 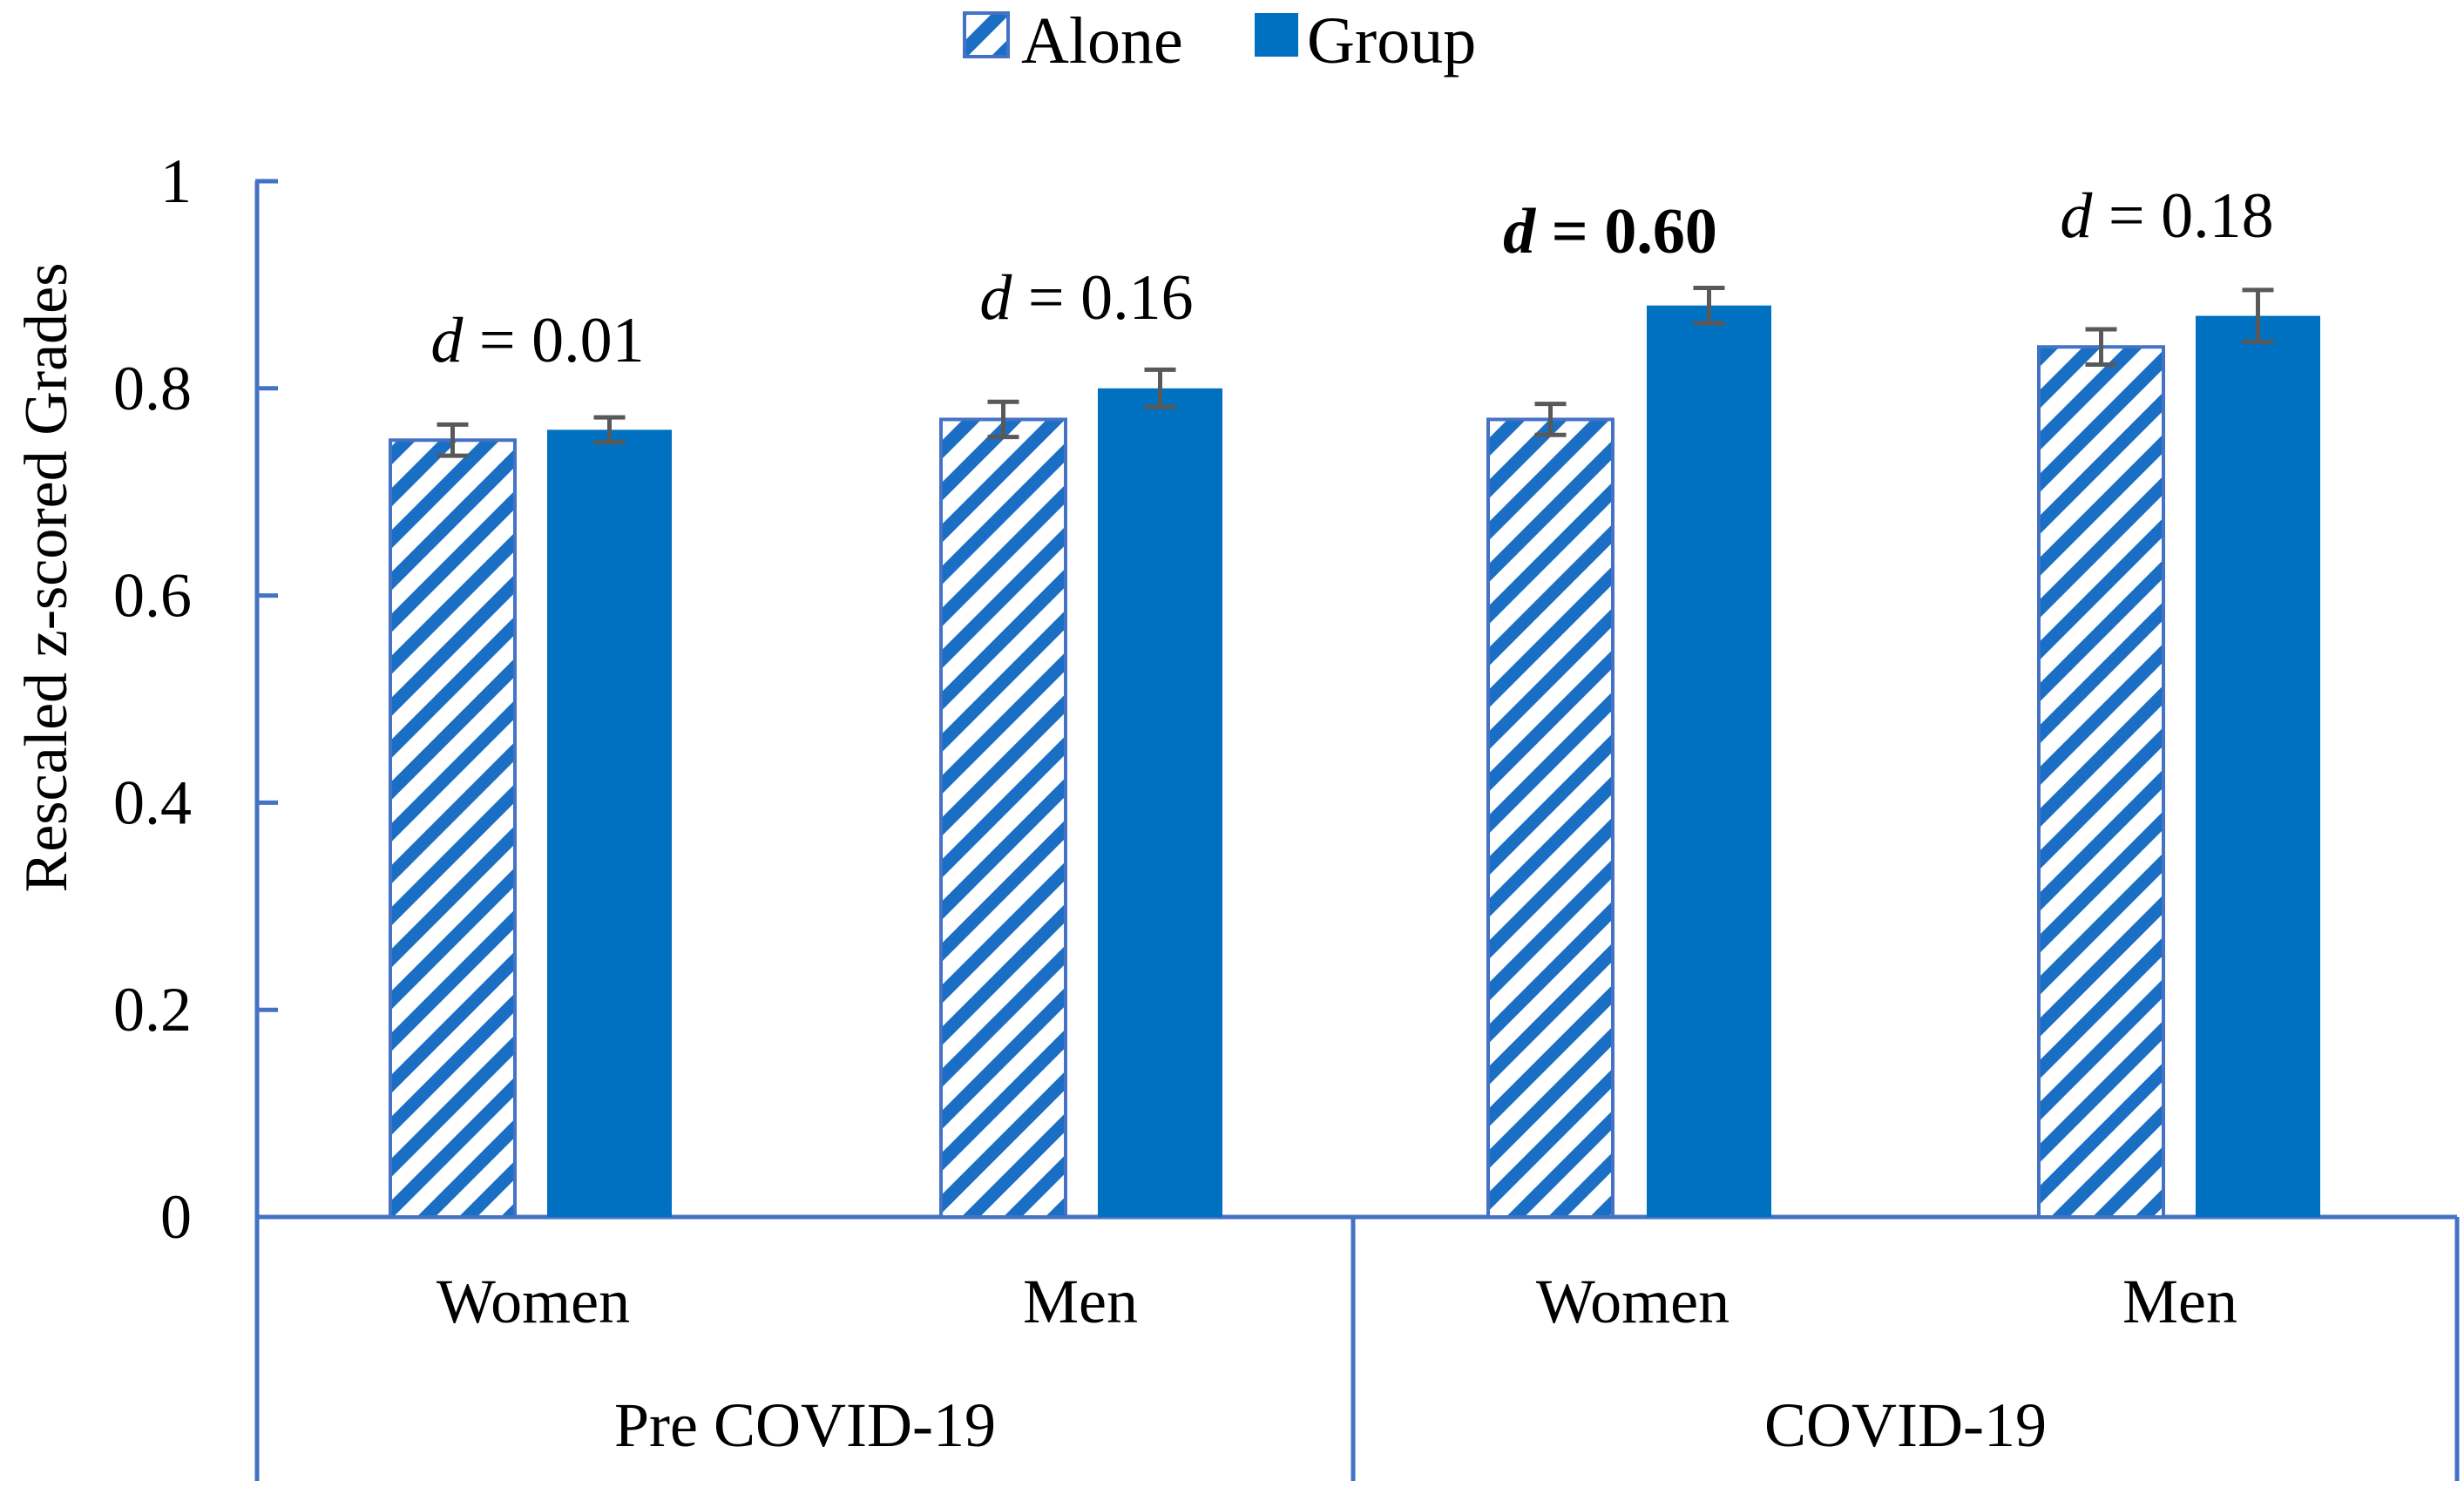 I want to click on y-tick-label: 0.4, so click(x=152, y=802).